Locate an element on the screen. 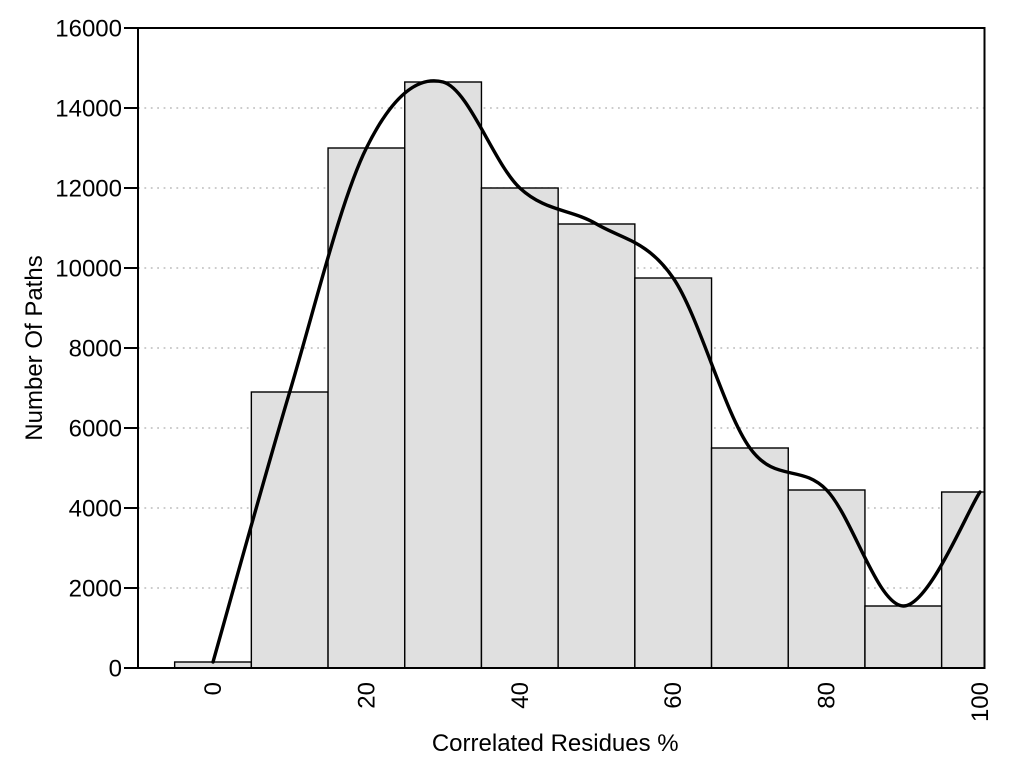 This screenshot has height=768, width=1024. y-tick-label: 12000 is located at coordinates (88, 189).